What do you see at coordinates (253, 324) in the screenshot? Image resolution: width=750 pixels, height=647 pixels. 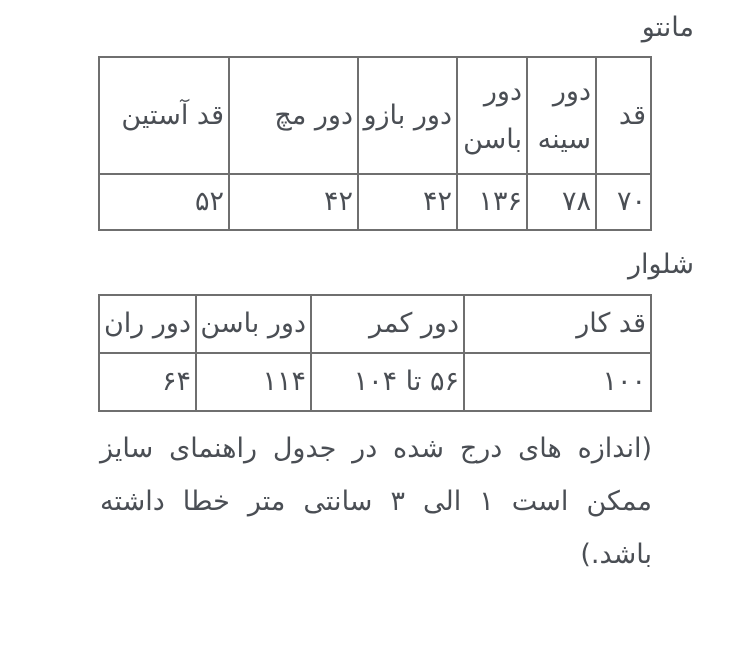 I see `shalvar-col-dor-basan: دور باسن` at bounding box center [253, 324].